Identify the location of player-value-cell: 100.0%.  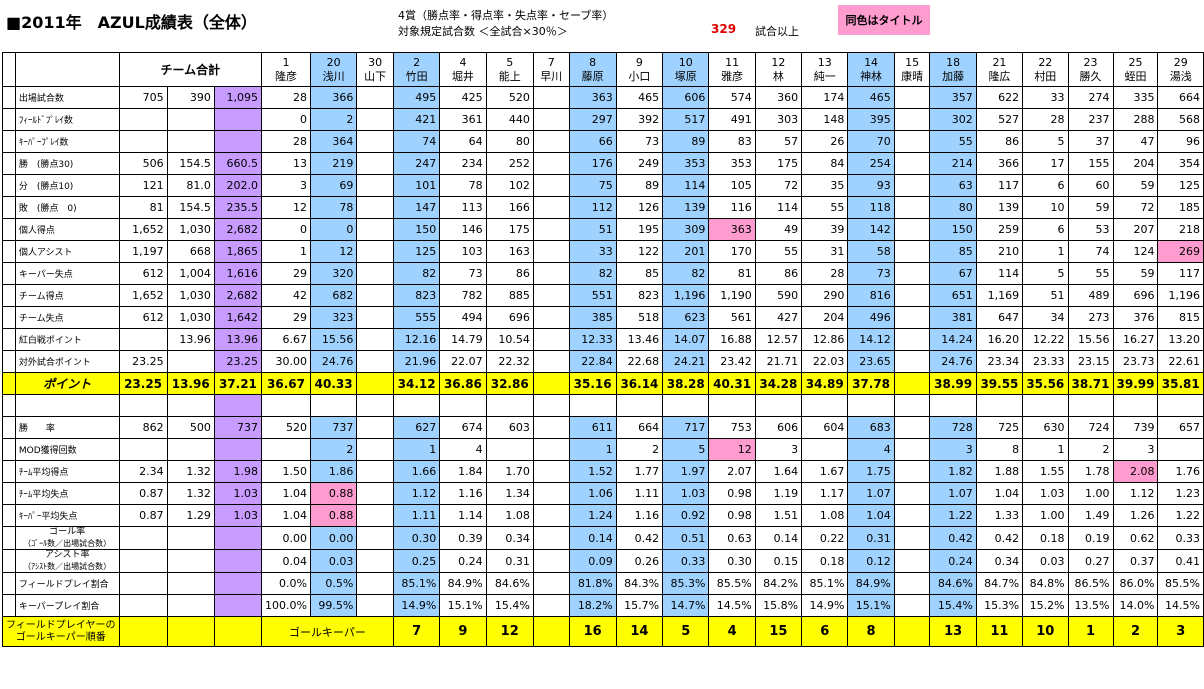
(286, 605).